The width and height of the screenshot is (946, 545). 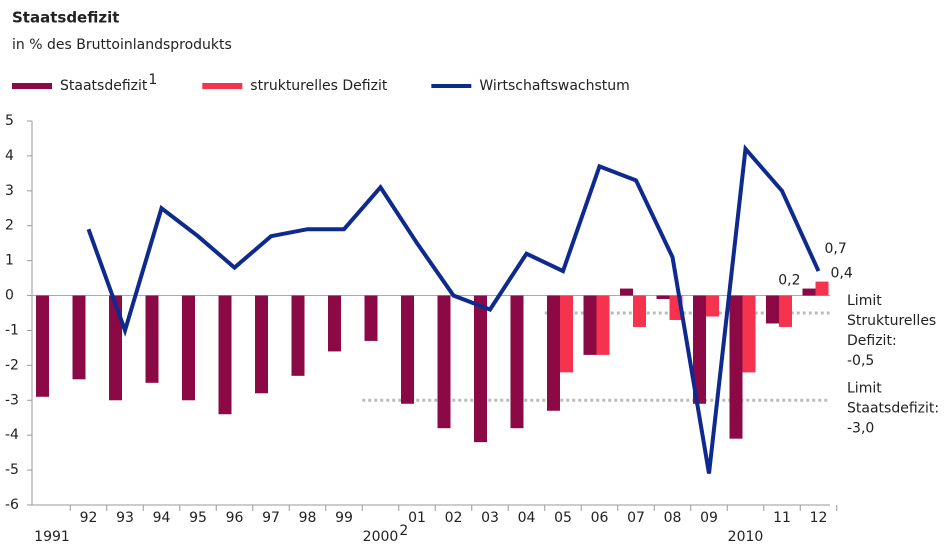 I want to click on x-tick-label: 09, so click(x=709, y=518).